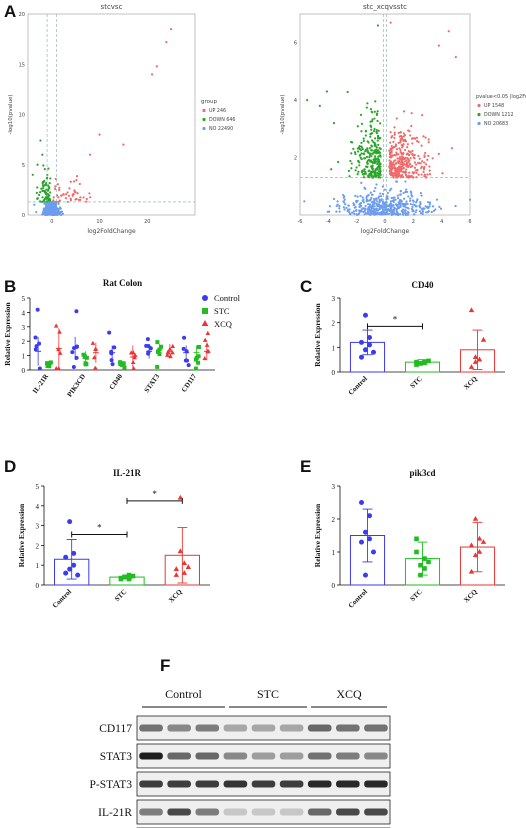  I want to click on legend-entry: NO 22490, so click(221, 129).